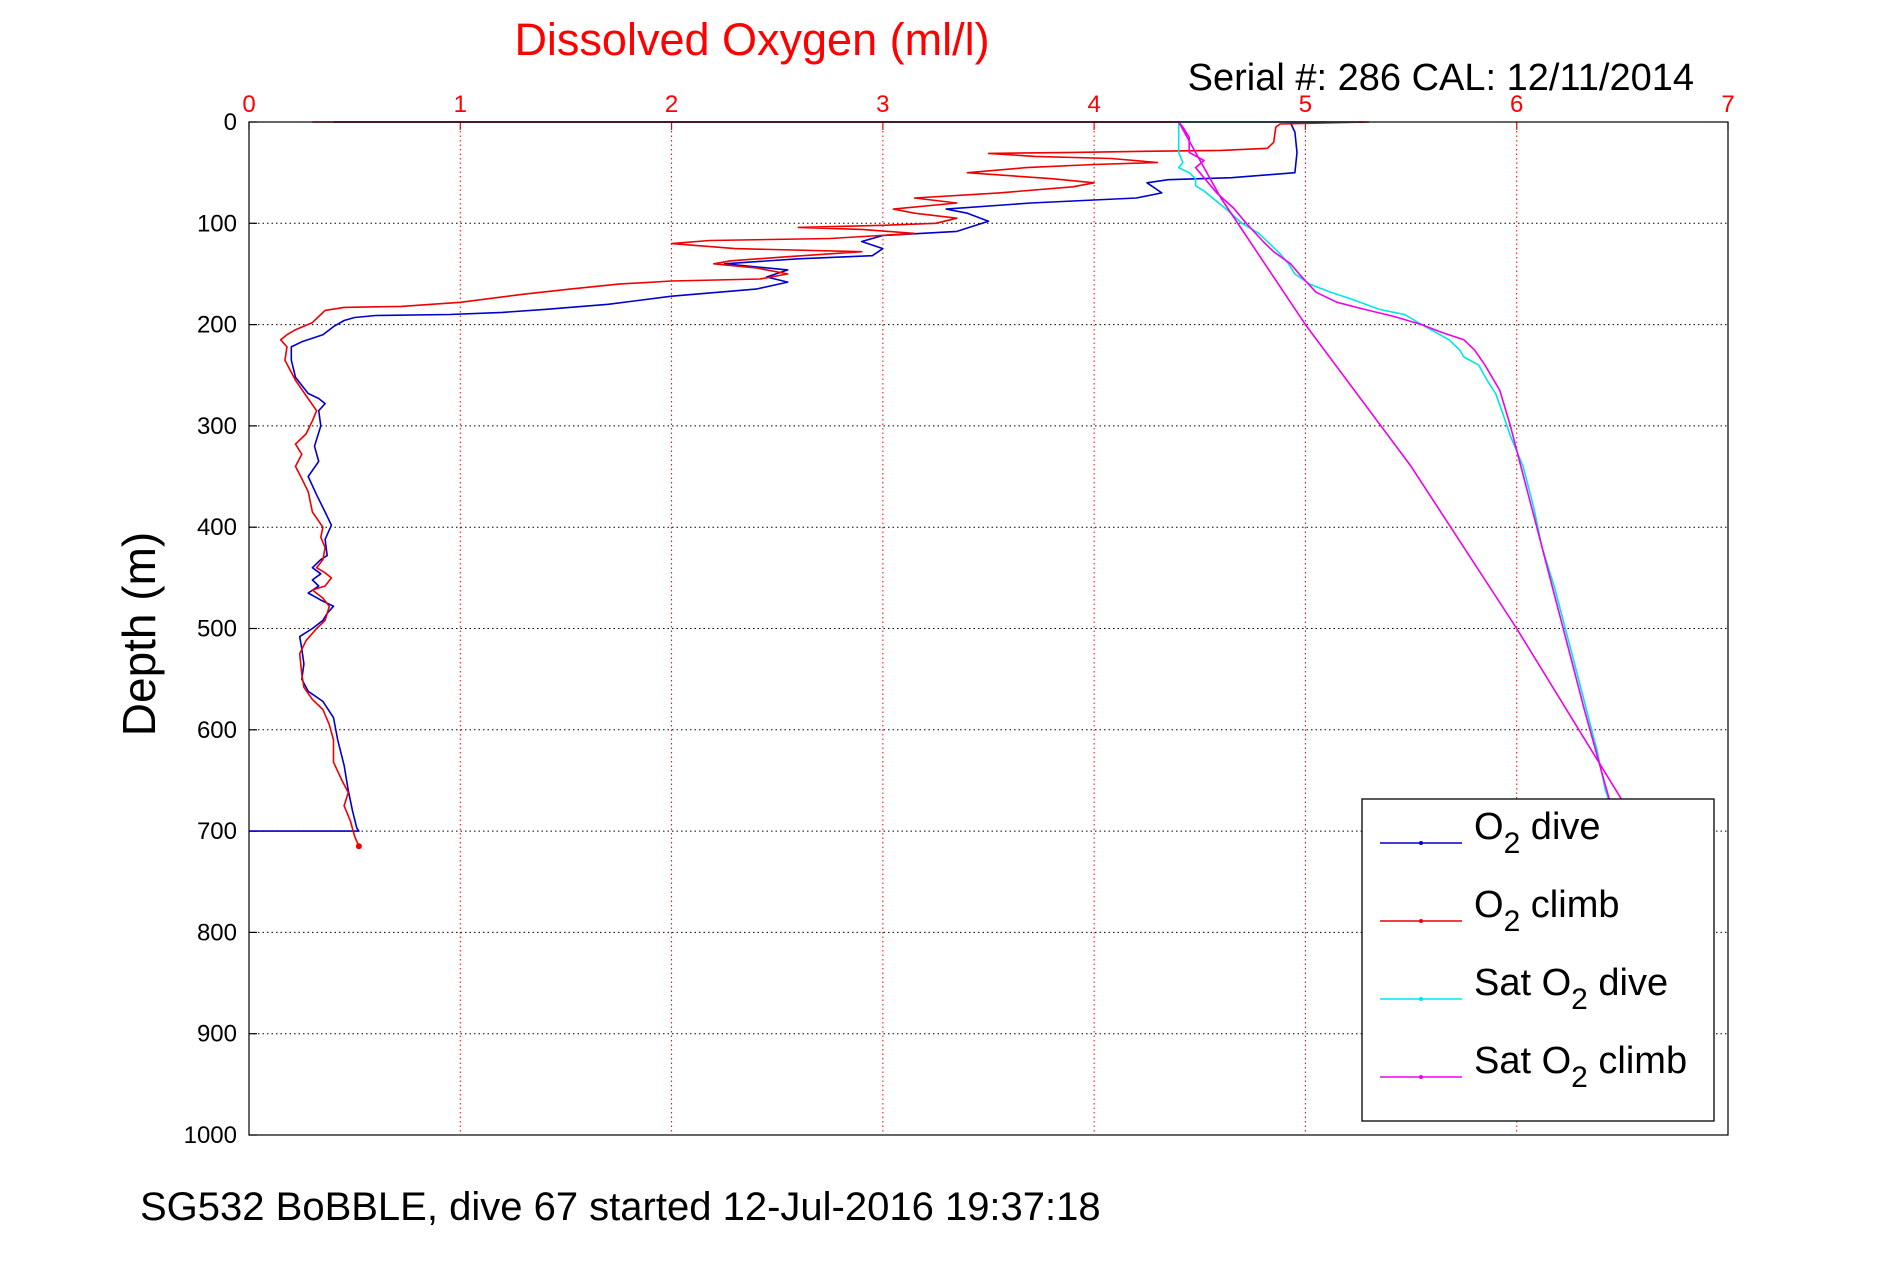 This screenshot has width=1891, height=1262. I want to click on x-tick-label: 4, so click(1093, 104).